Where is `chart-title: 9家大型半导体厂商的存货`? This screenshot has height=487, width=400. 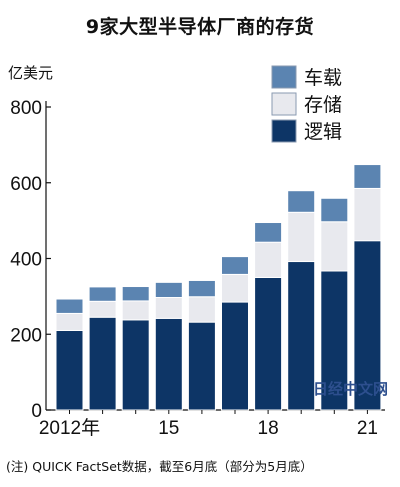
chart-title: 9家大型半导体厂商的存货 is located at coordinates (200, 27).